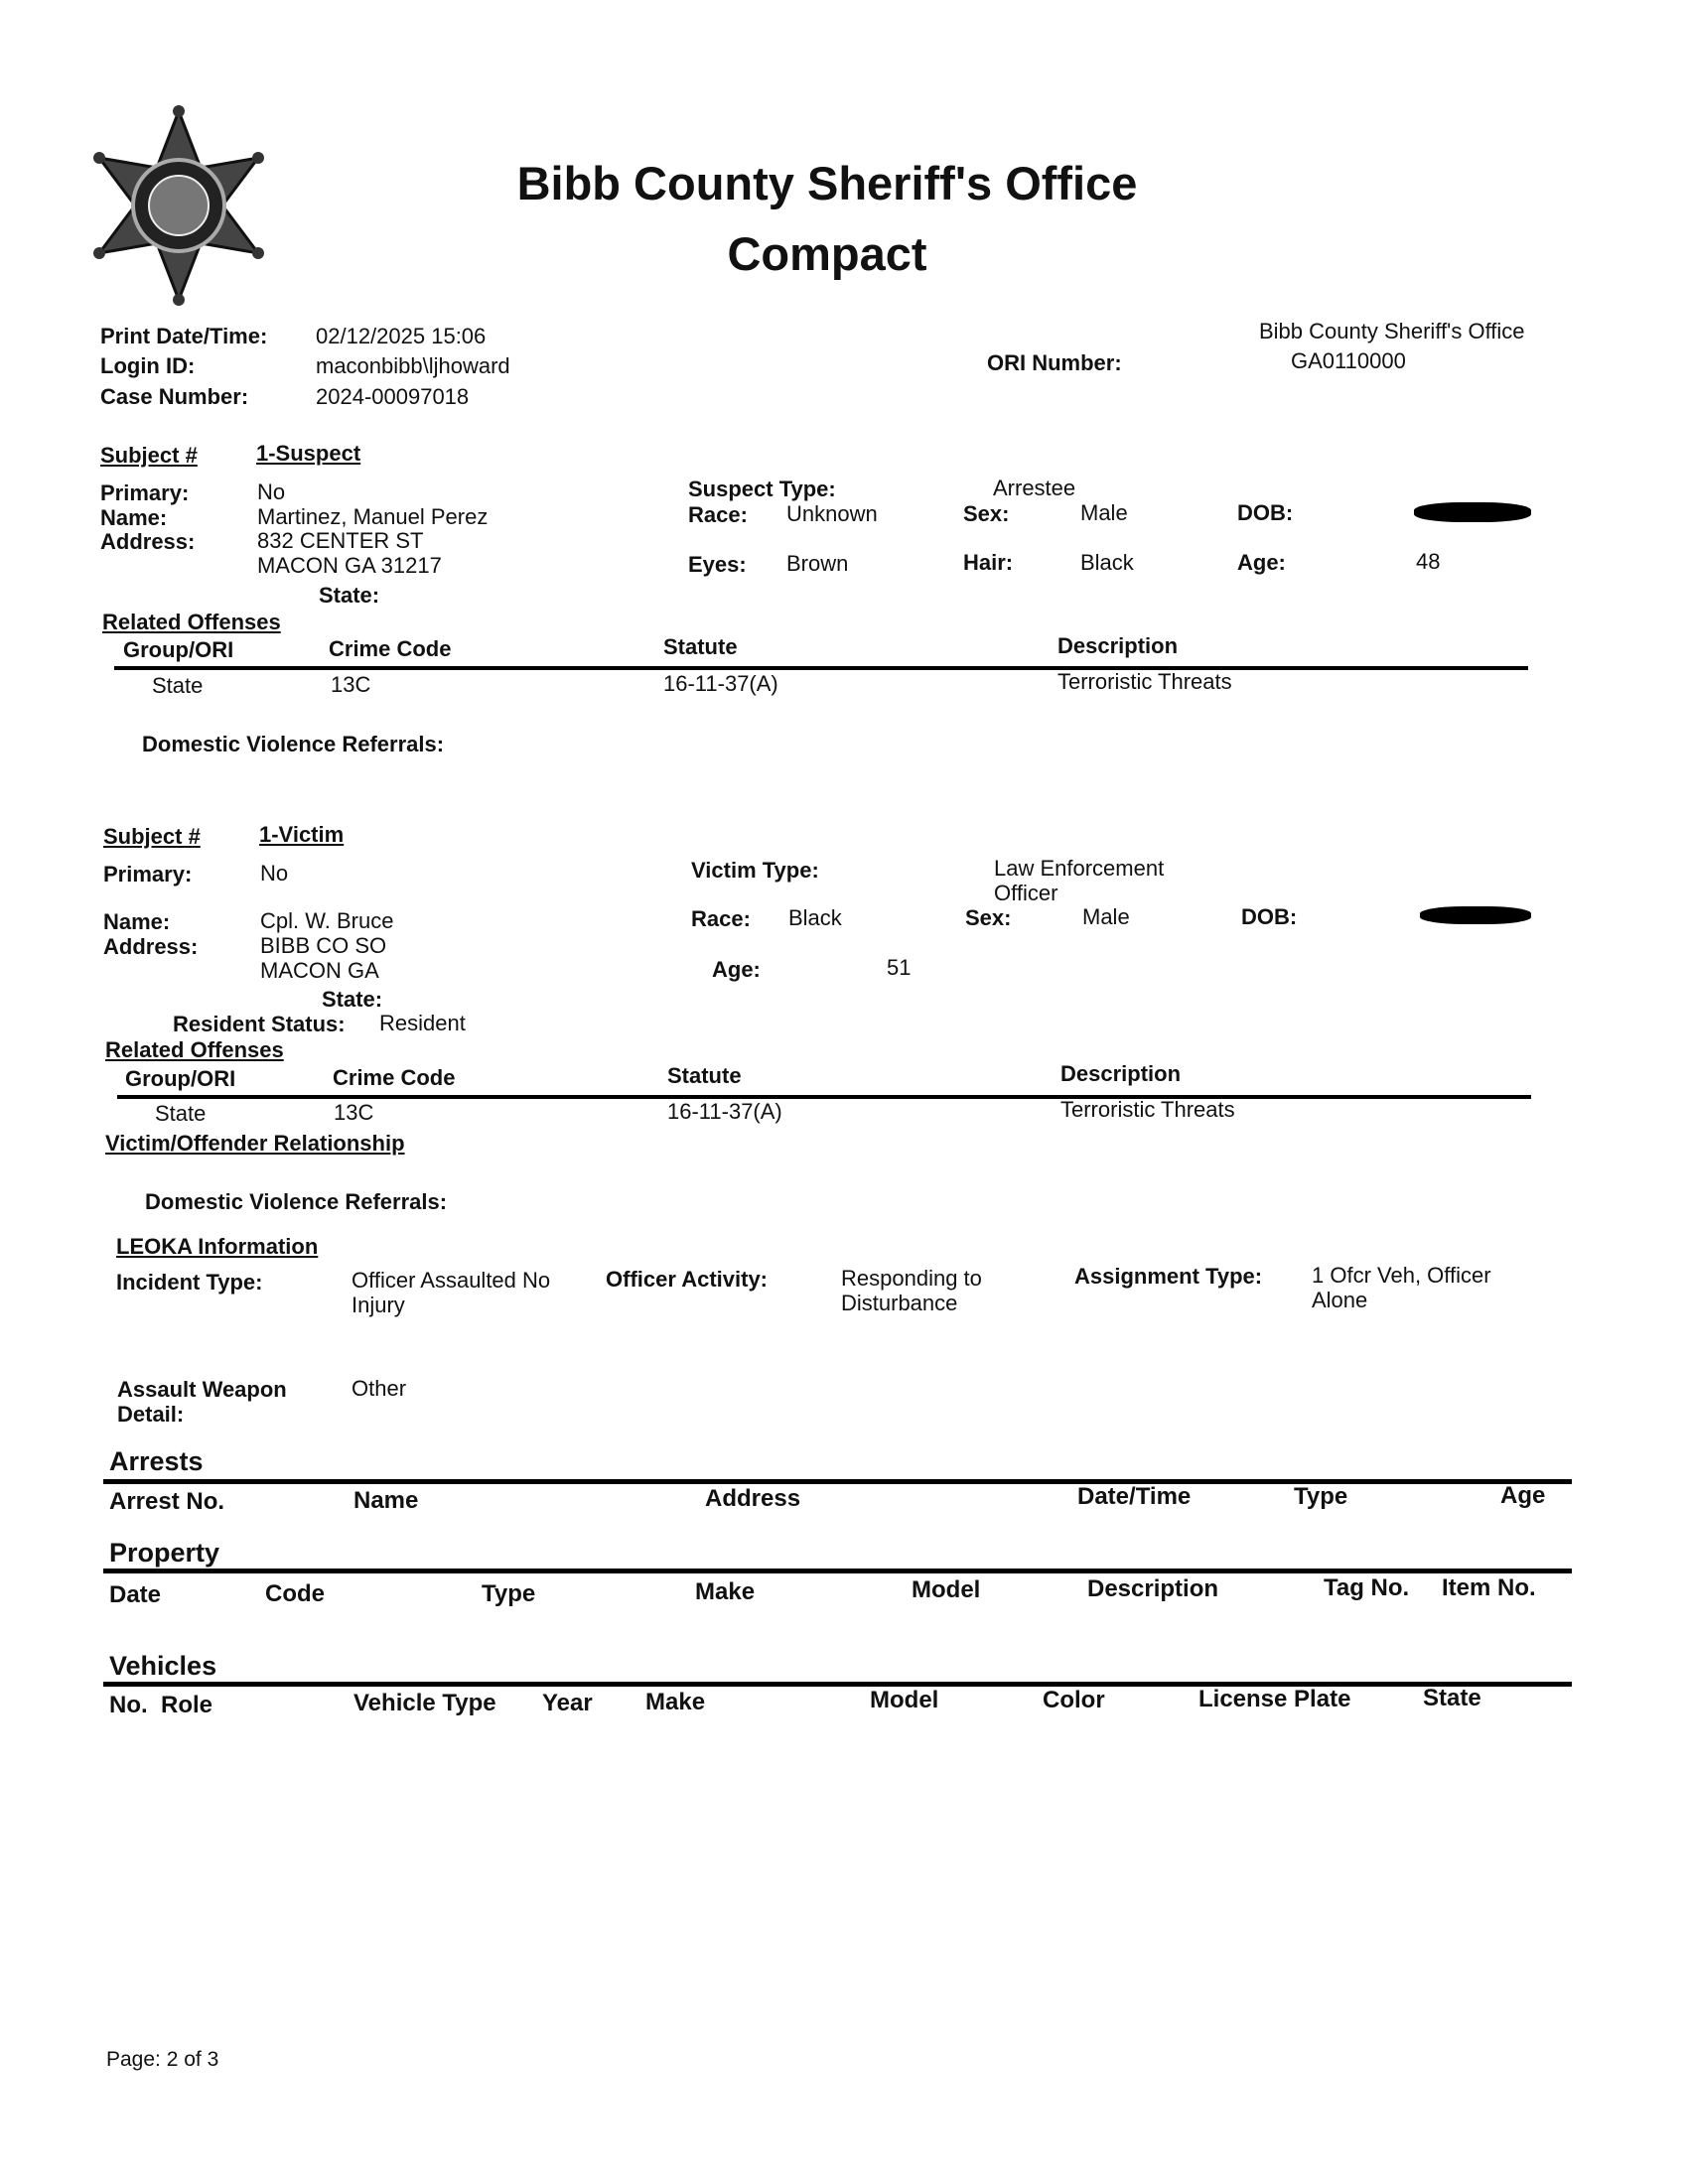 Image resolution: width=1688 pixels, height=2184 pixels. What do you see at coordinates (988, 562) in the screenshot?
I see `hair-label: Hair:` at bounding box center [988, 562].